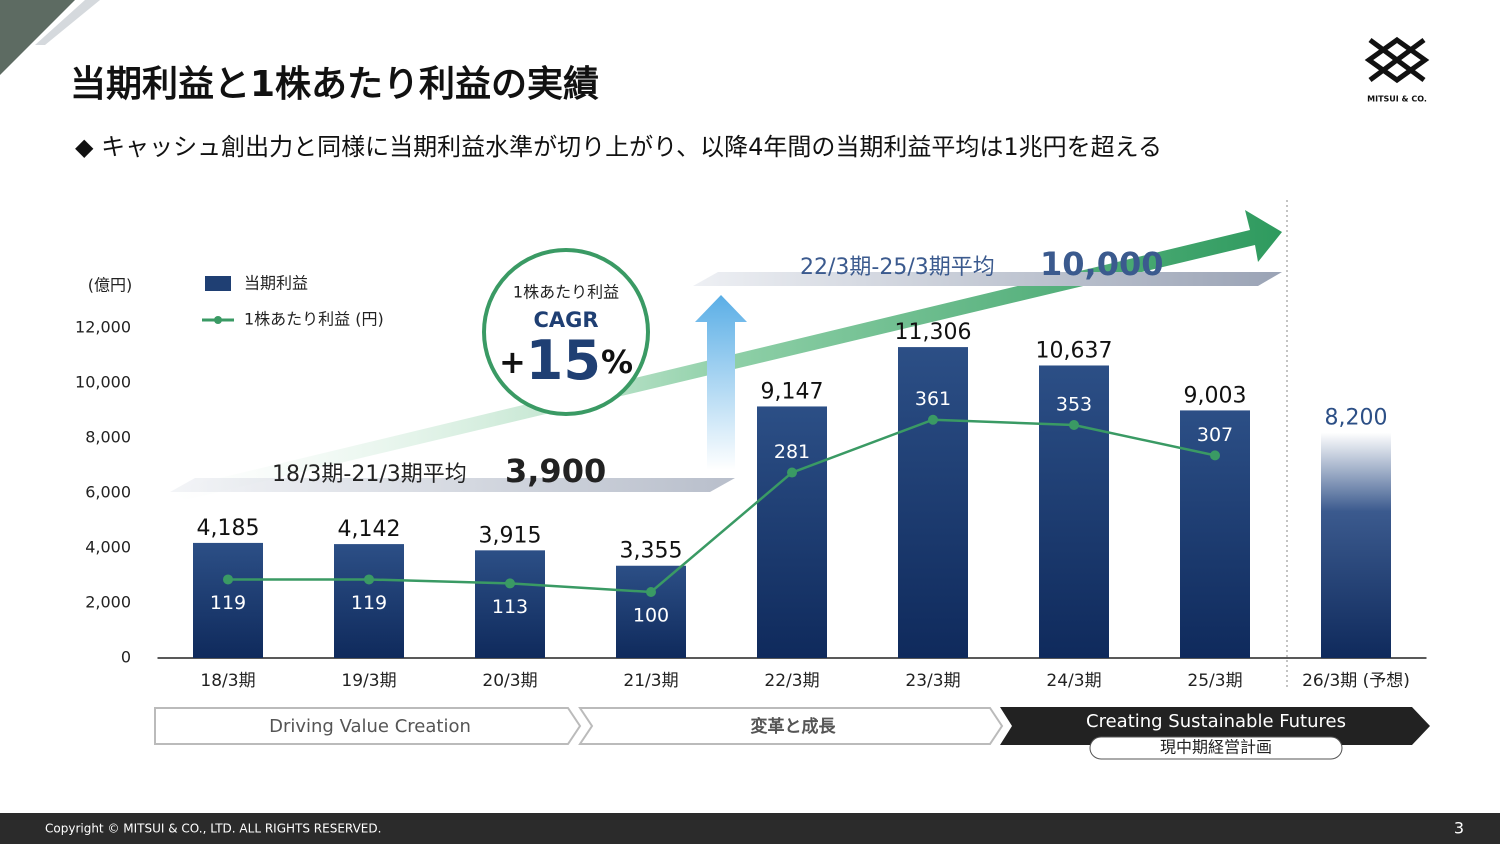 This screenshot has width=1500, height=844. What do you see at coordinates (565, 320) in the screenshot?
I see `cagr-title: CAGR` at bounding box center [565, 320].